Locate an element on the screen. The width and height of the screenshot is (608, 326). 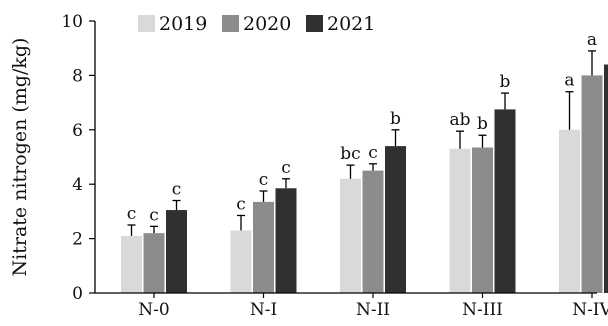
x-tick-label: N-IV is located at coordinates (590, 310).